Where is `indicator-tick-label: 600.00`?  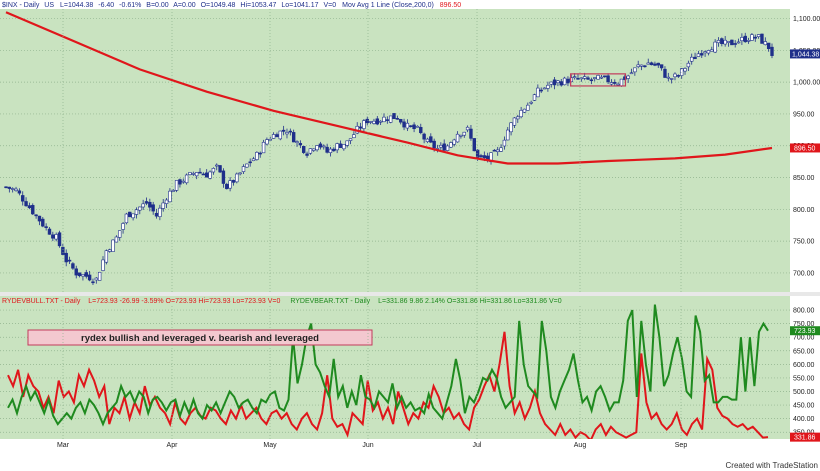
indicator-tick-label: 600.00 is located at coordinates (804, 365).